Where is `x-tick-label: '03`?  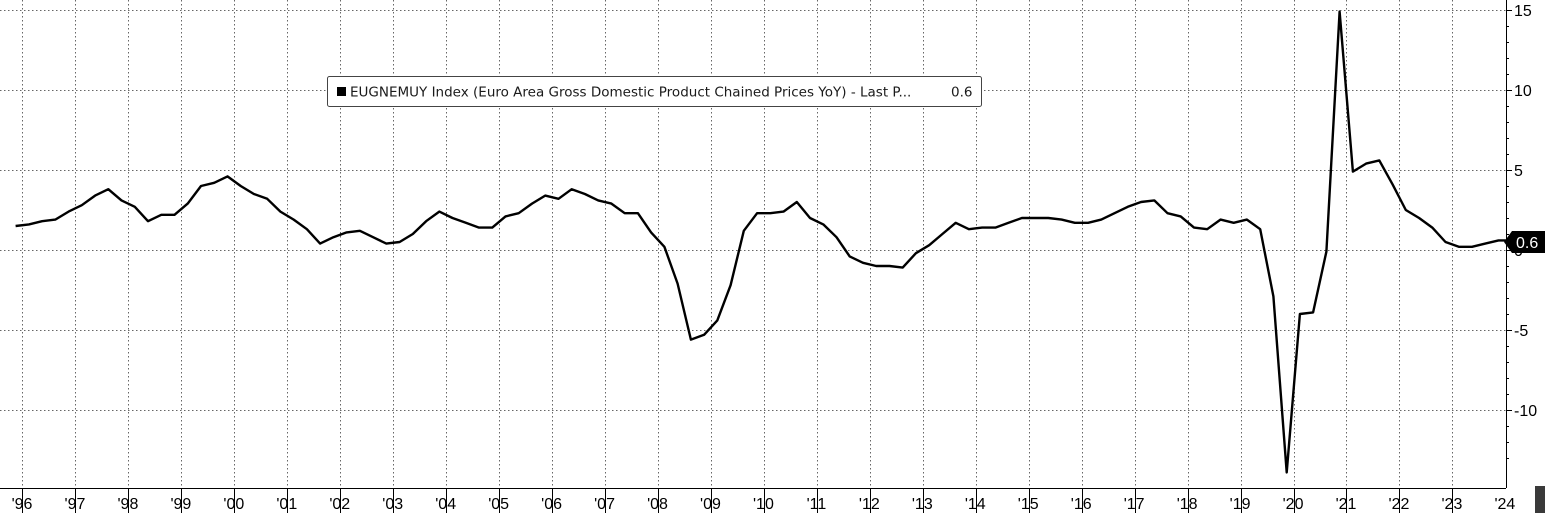
x-tick-label: '03 is located at coordinates (392, 504).